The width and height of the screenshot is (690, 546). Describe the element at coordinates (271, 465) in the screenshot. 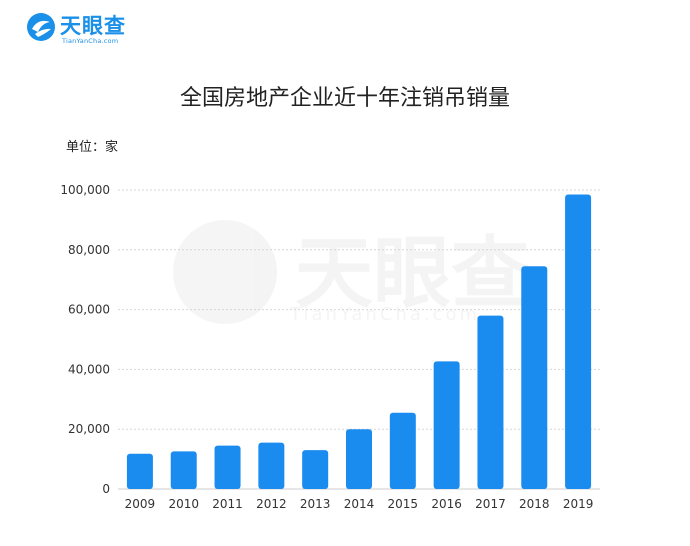

I see `bar-2012` at that location.